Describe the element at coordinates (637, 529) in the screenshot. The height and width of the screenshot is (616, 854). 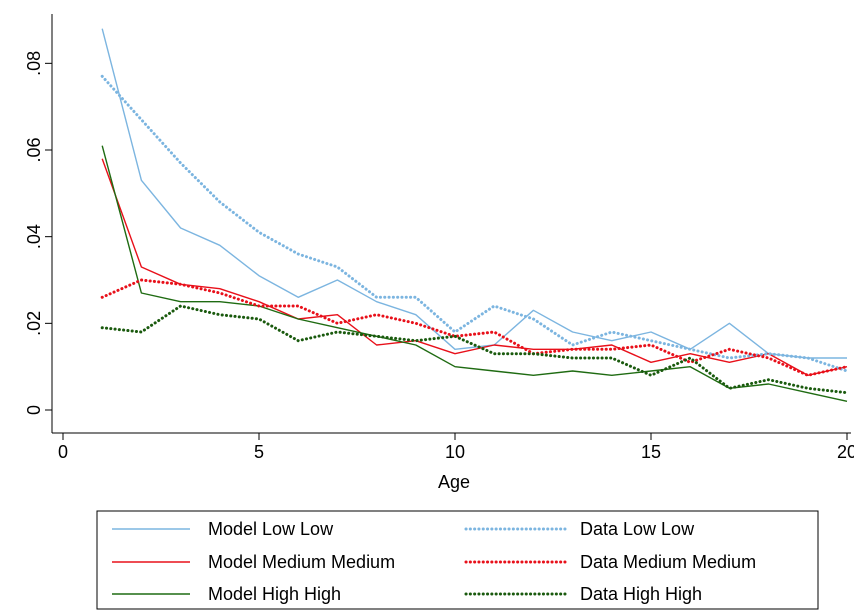
I see `legend-label: Data Low Low` at that location.